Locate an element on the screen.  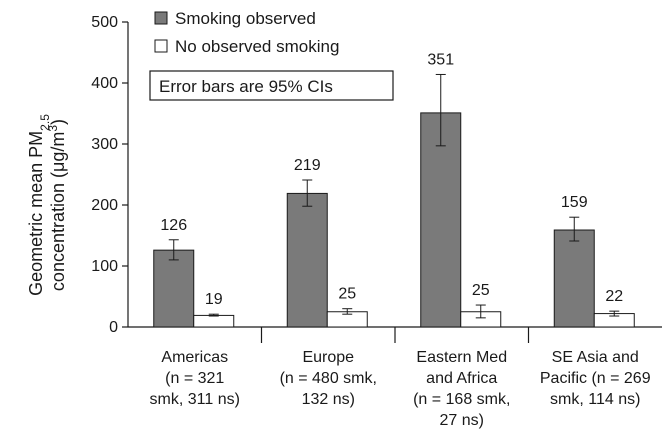
category-label: SE Asia and is located at coordinates (595, 357).